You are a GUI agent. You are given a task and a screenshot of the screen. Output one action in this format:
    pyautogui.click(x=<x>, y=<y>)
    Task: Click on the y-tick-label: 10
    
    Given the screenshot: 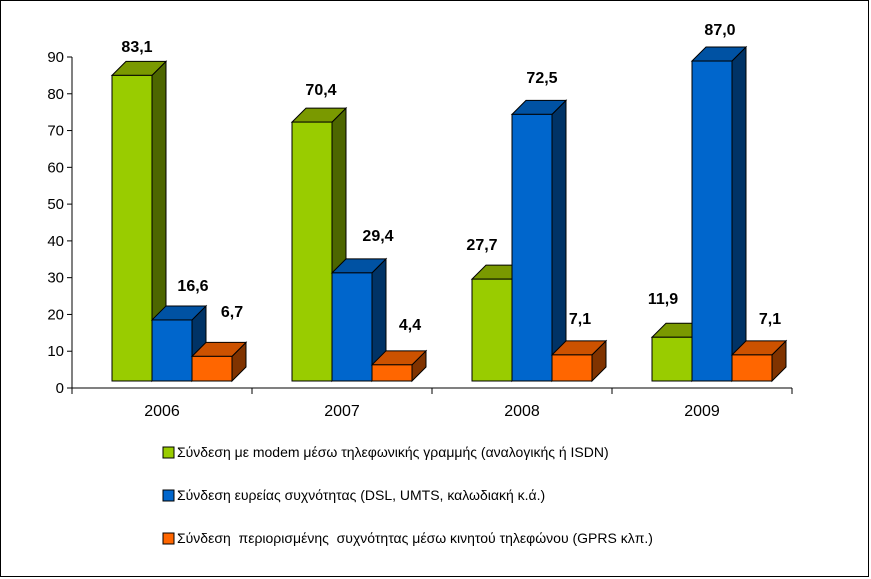 What is the action you would take?
    pyautogui.click(x=55, y=351)
    